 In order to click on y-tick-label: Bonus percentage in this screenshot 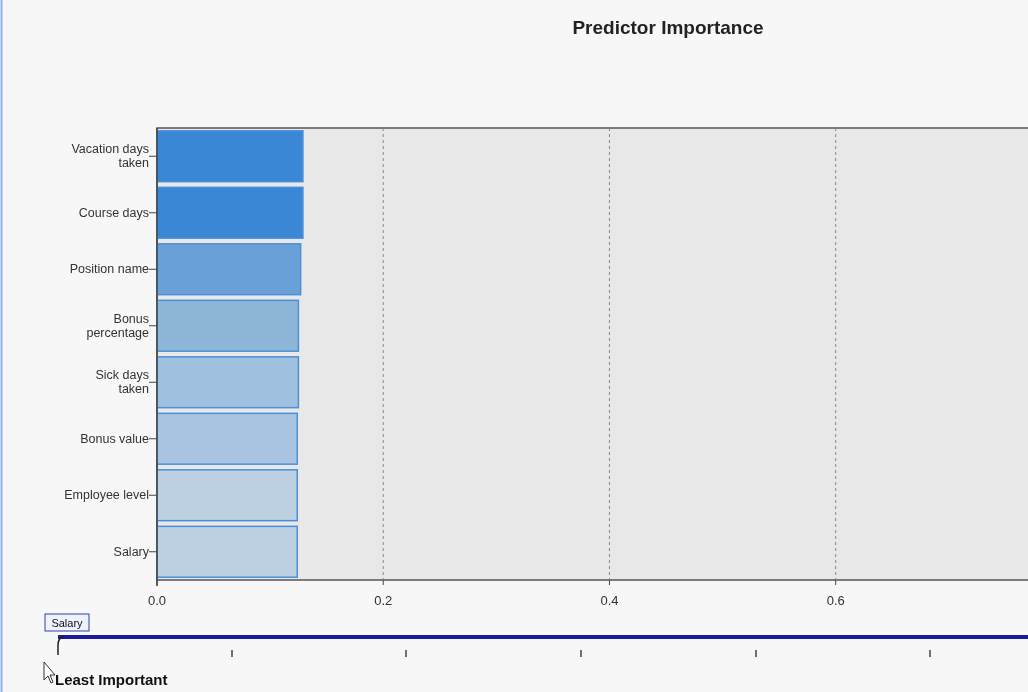, I will do `click(118, 325)`.